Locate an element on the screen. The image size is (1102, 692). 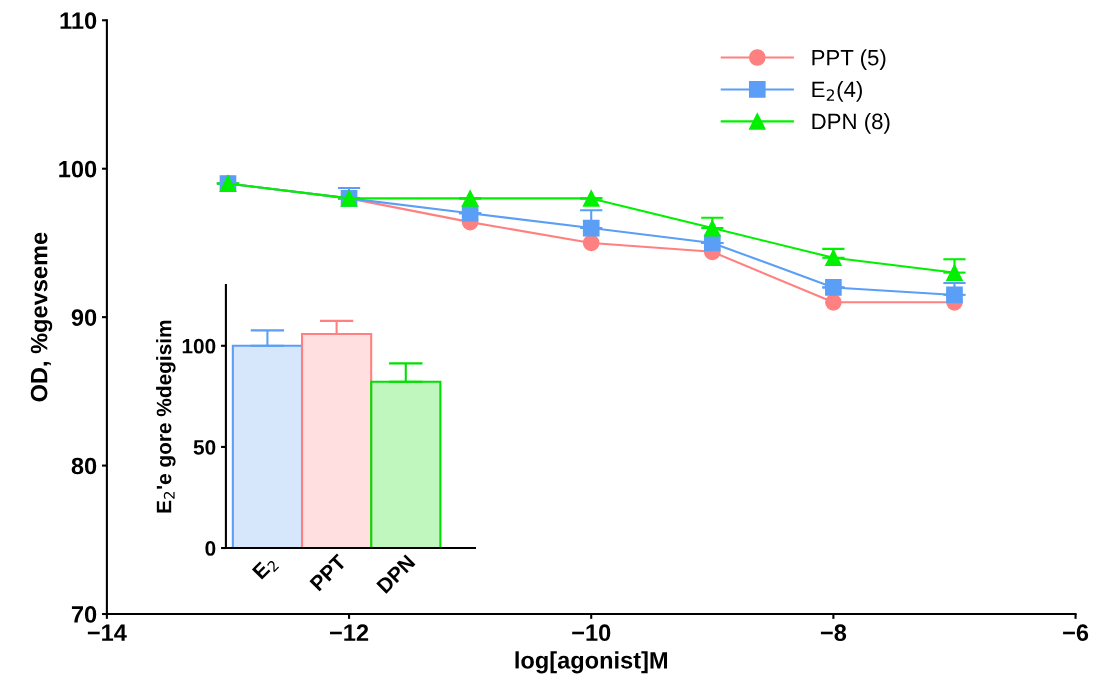
x-tick-label: E$_{2}$ is located at coordinates (265, 568).